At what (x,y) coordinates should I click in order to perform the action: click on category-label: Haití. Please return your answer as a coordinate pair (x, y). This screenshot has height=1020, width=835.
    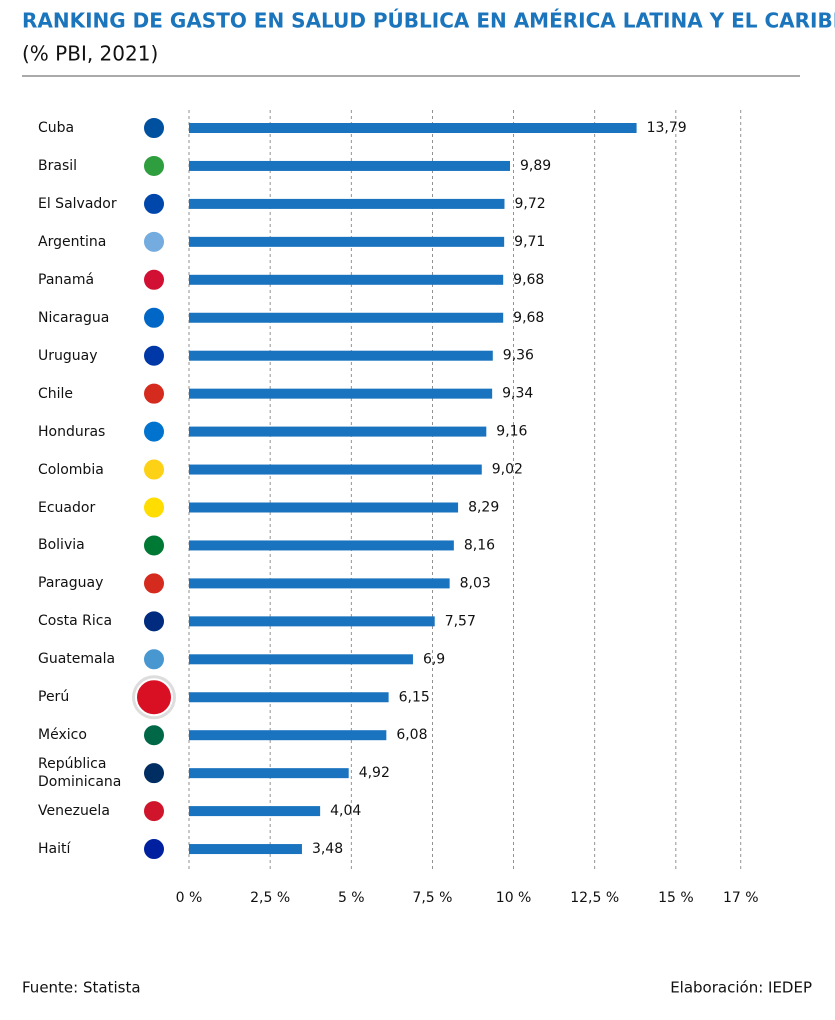
    Looking at the image, I should click on (54, 849).